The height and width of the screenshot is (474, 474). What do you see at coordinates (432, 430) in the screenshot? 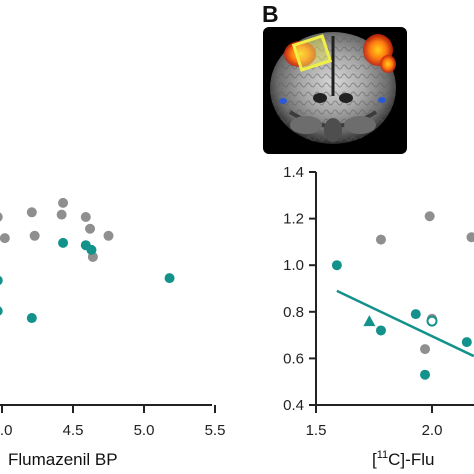
I see `right-x-tick-label: 2.0` at bounding box center [432, 430].